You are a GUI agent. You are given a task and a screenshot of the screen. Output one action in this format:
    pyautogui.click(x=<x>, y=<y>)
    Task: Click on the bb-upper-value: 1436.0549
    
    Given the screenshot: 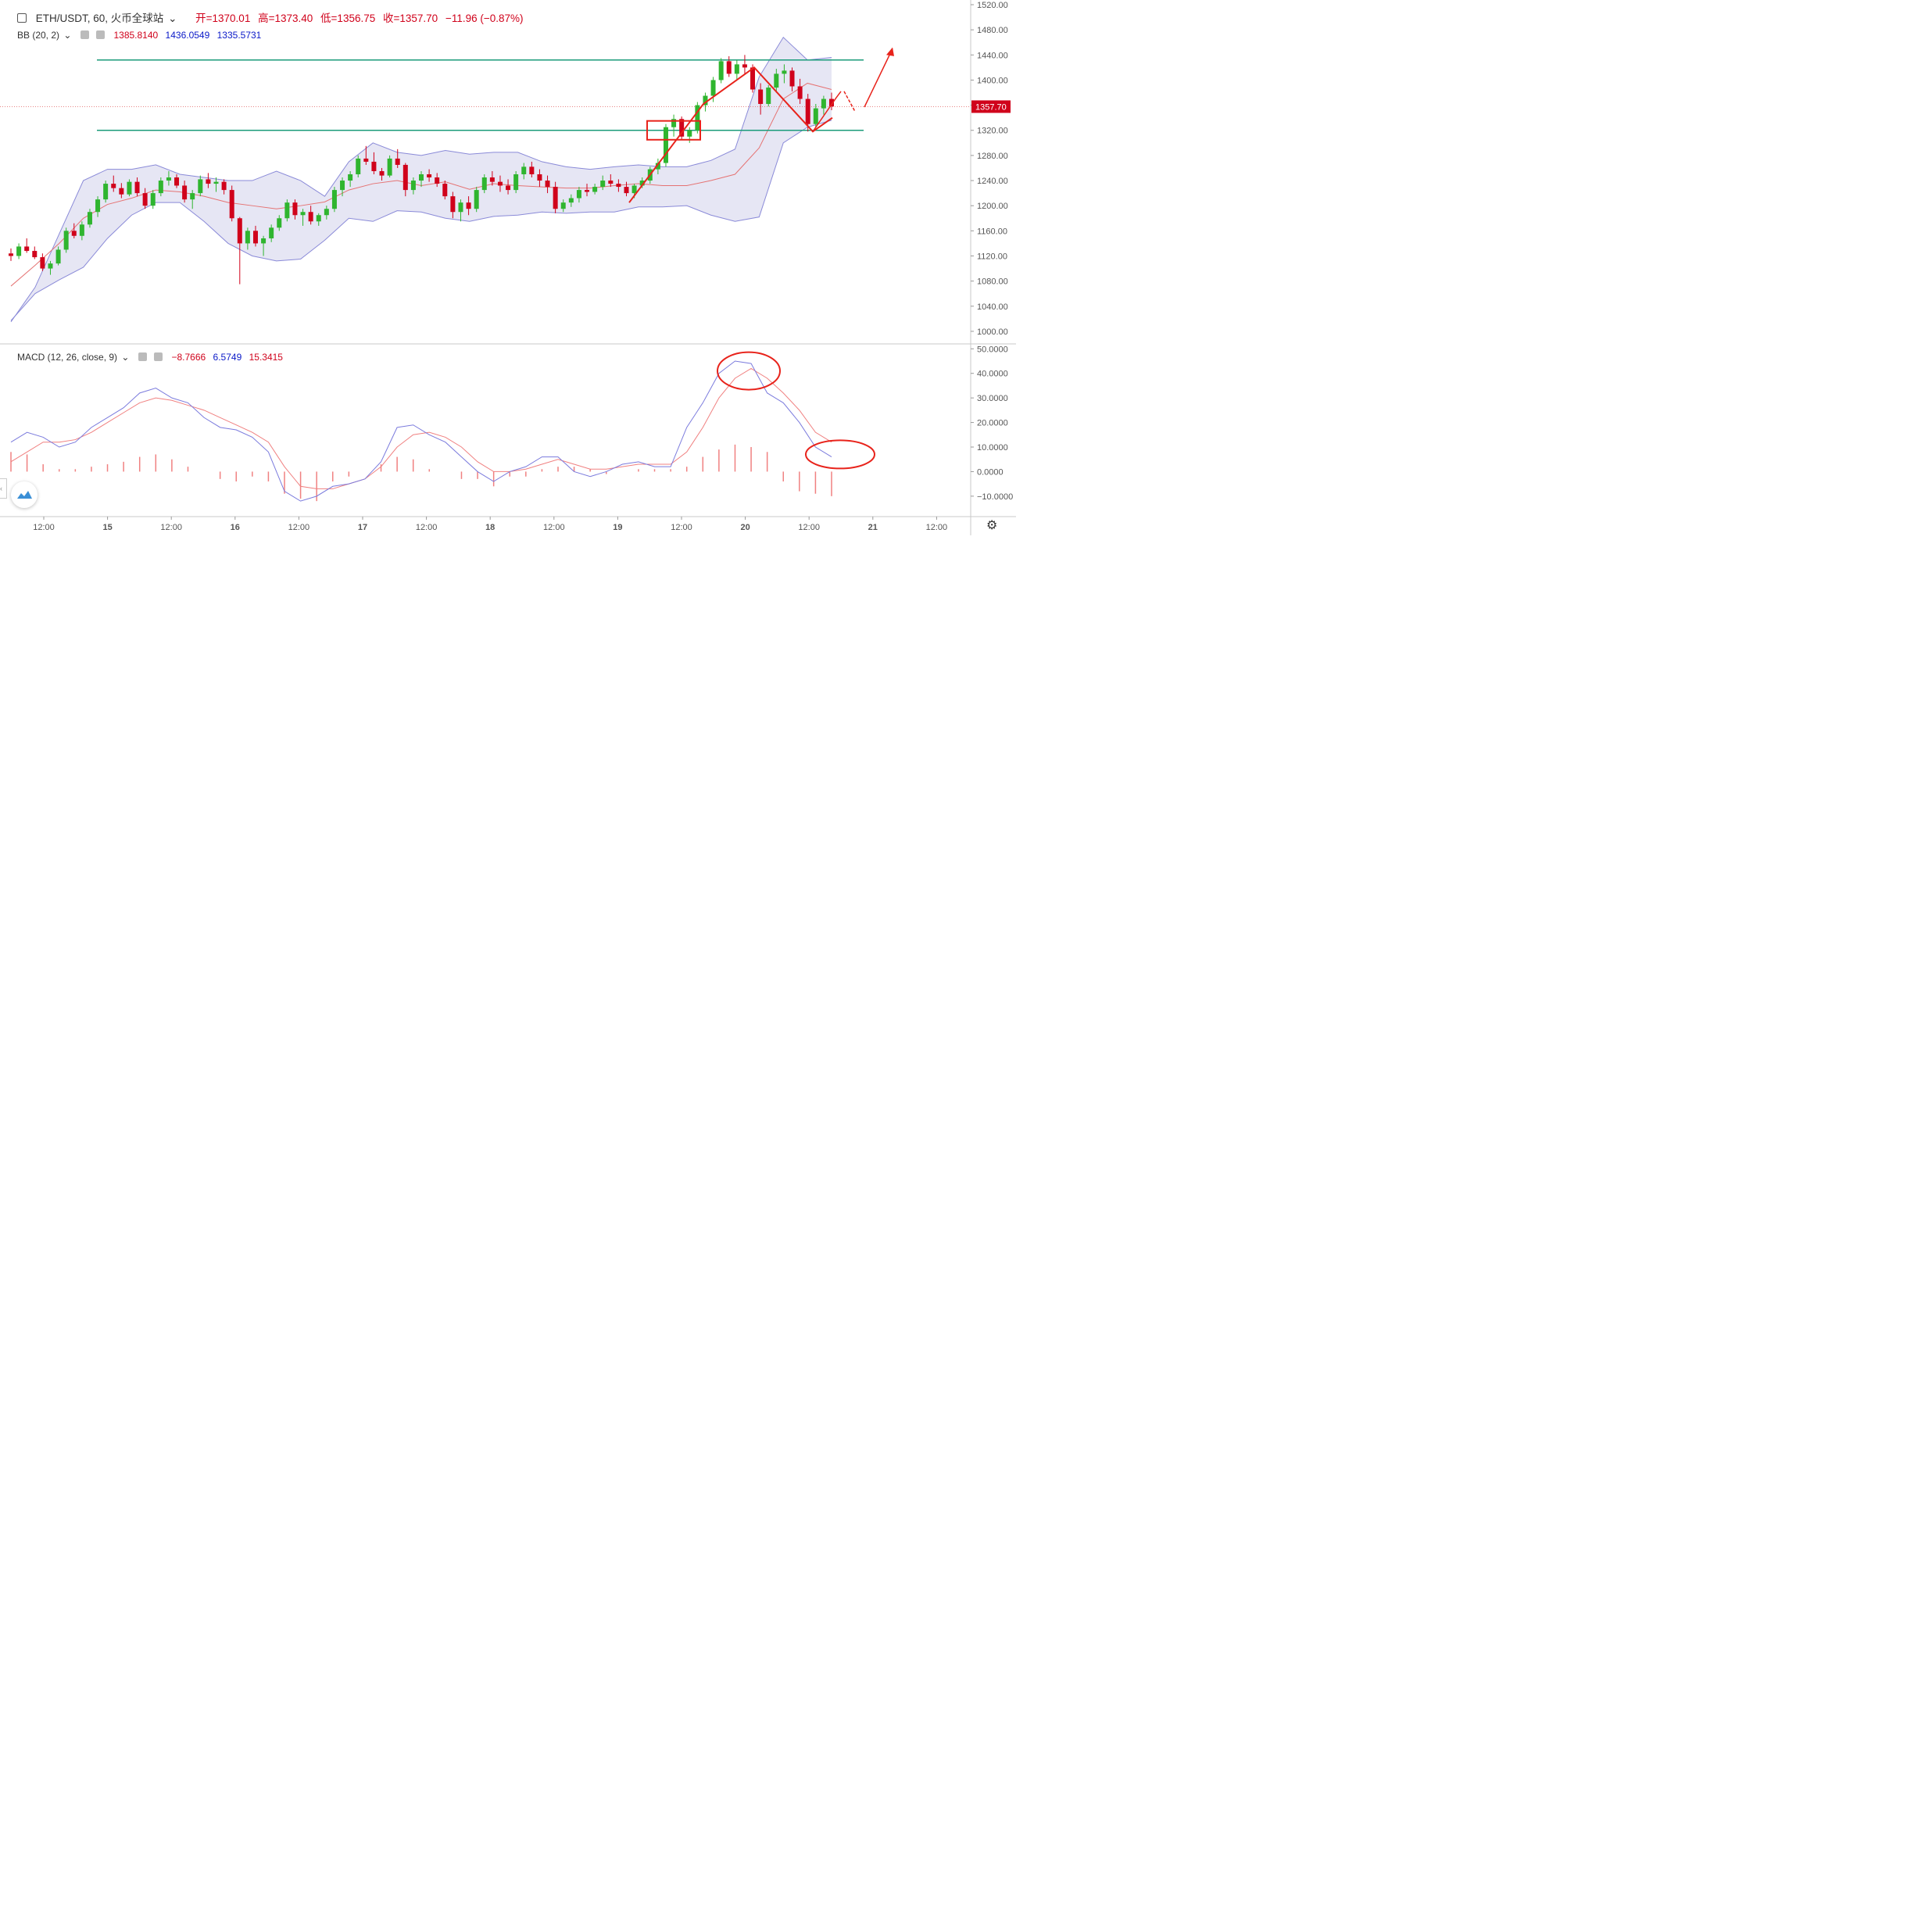 What is the action you would take?
    pyautogui.click(x=187, y=35)
    